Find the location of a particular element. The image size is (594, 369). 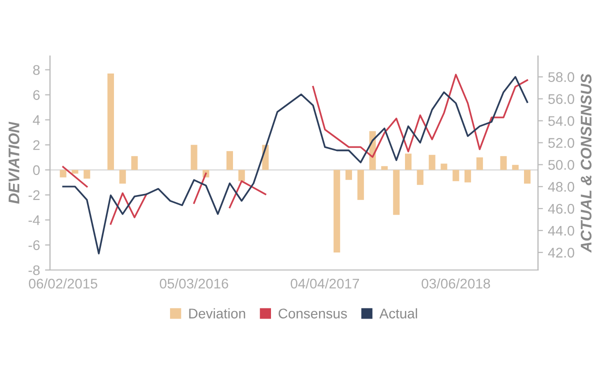

y-tick-label: 8 is located at coordinates (36, 70).